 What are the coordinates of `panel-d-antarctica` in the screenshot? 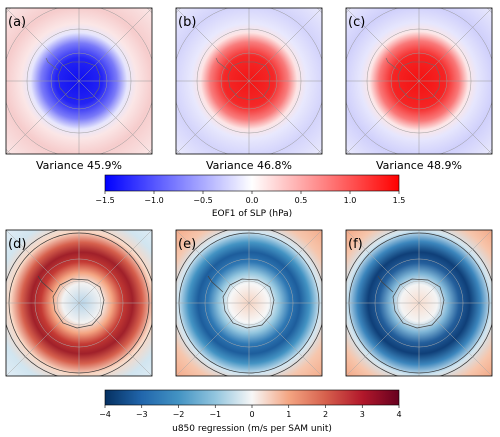 It's located at (71, 302).